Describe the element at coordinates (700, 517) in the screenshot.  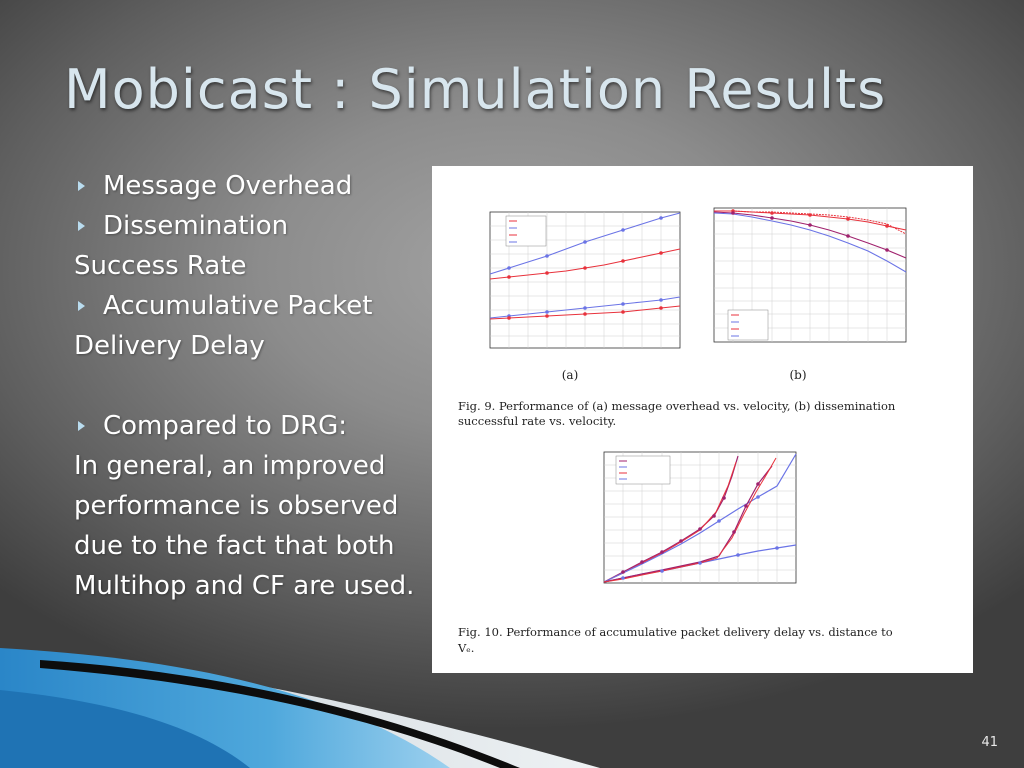
I see `chart-c` at that location.